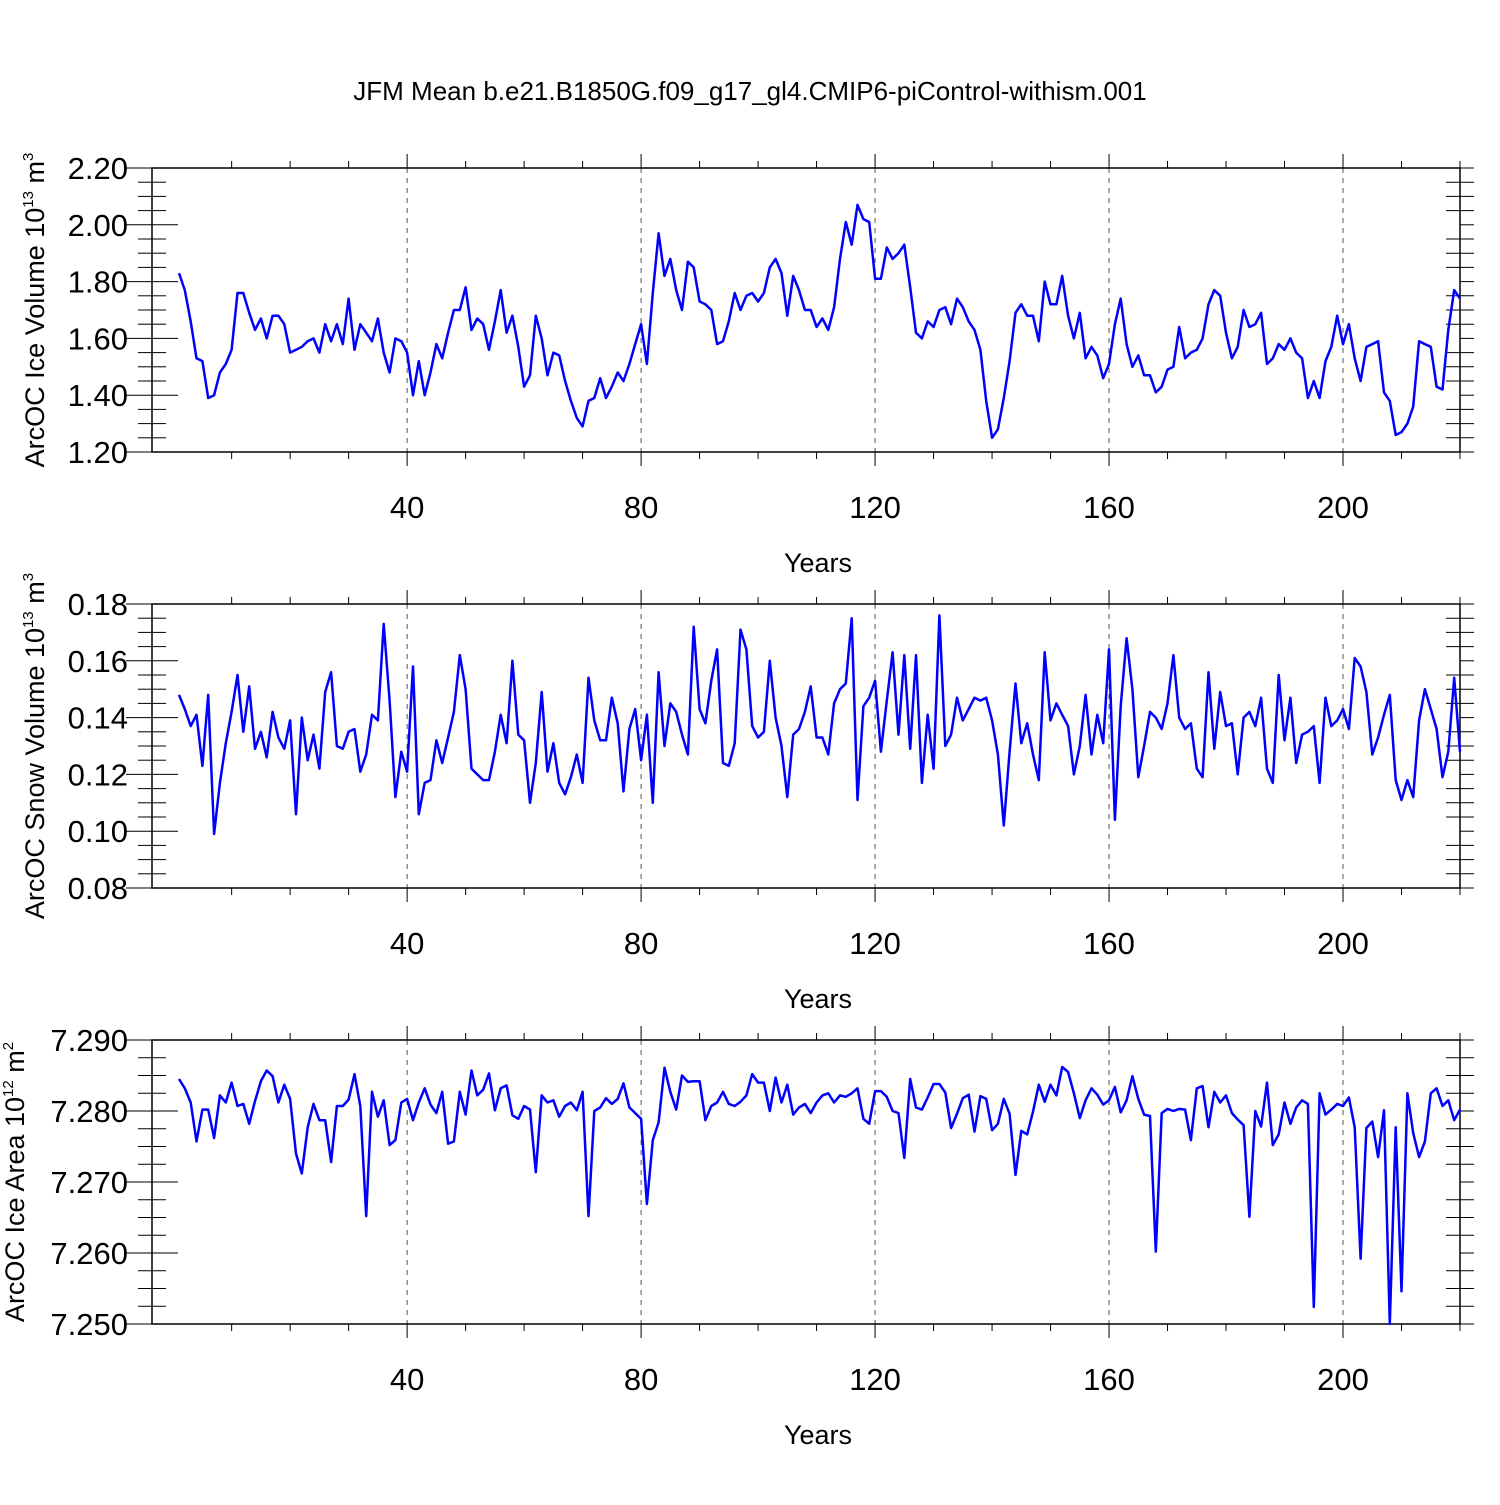  I want to click on y-axis-title-main: ArcOC Ice Volume 10, so click(35, 338).